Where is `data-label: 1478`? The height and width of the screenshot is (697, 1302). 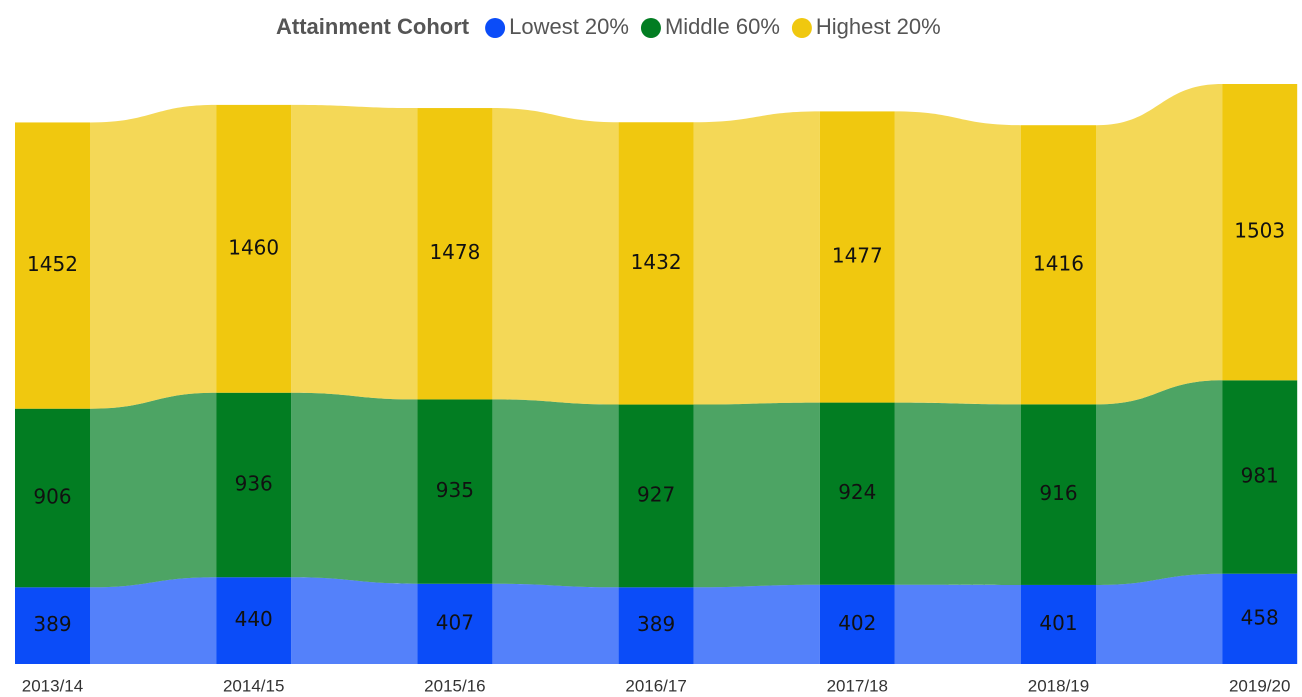 data-label: 1478 is located at coordinates (454, 252).